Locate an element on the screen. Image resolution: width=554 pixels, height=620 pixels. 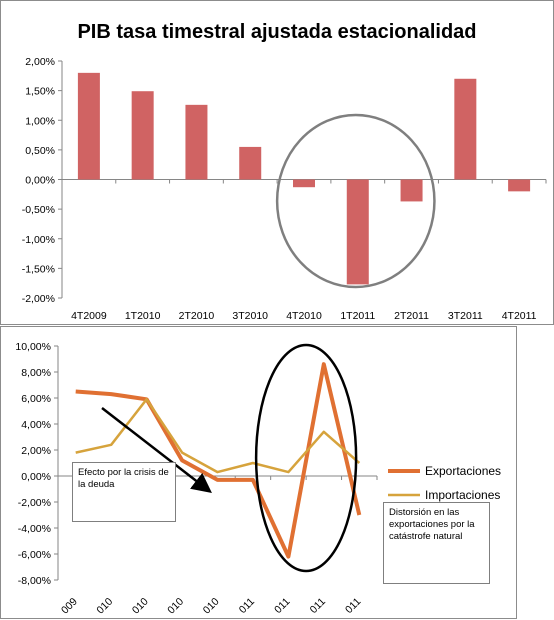
y-tick-label: -0,50% is located at coordinates (38, 210).